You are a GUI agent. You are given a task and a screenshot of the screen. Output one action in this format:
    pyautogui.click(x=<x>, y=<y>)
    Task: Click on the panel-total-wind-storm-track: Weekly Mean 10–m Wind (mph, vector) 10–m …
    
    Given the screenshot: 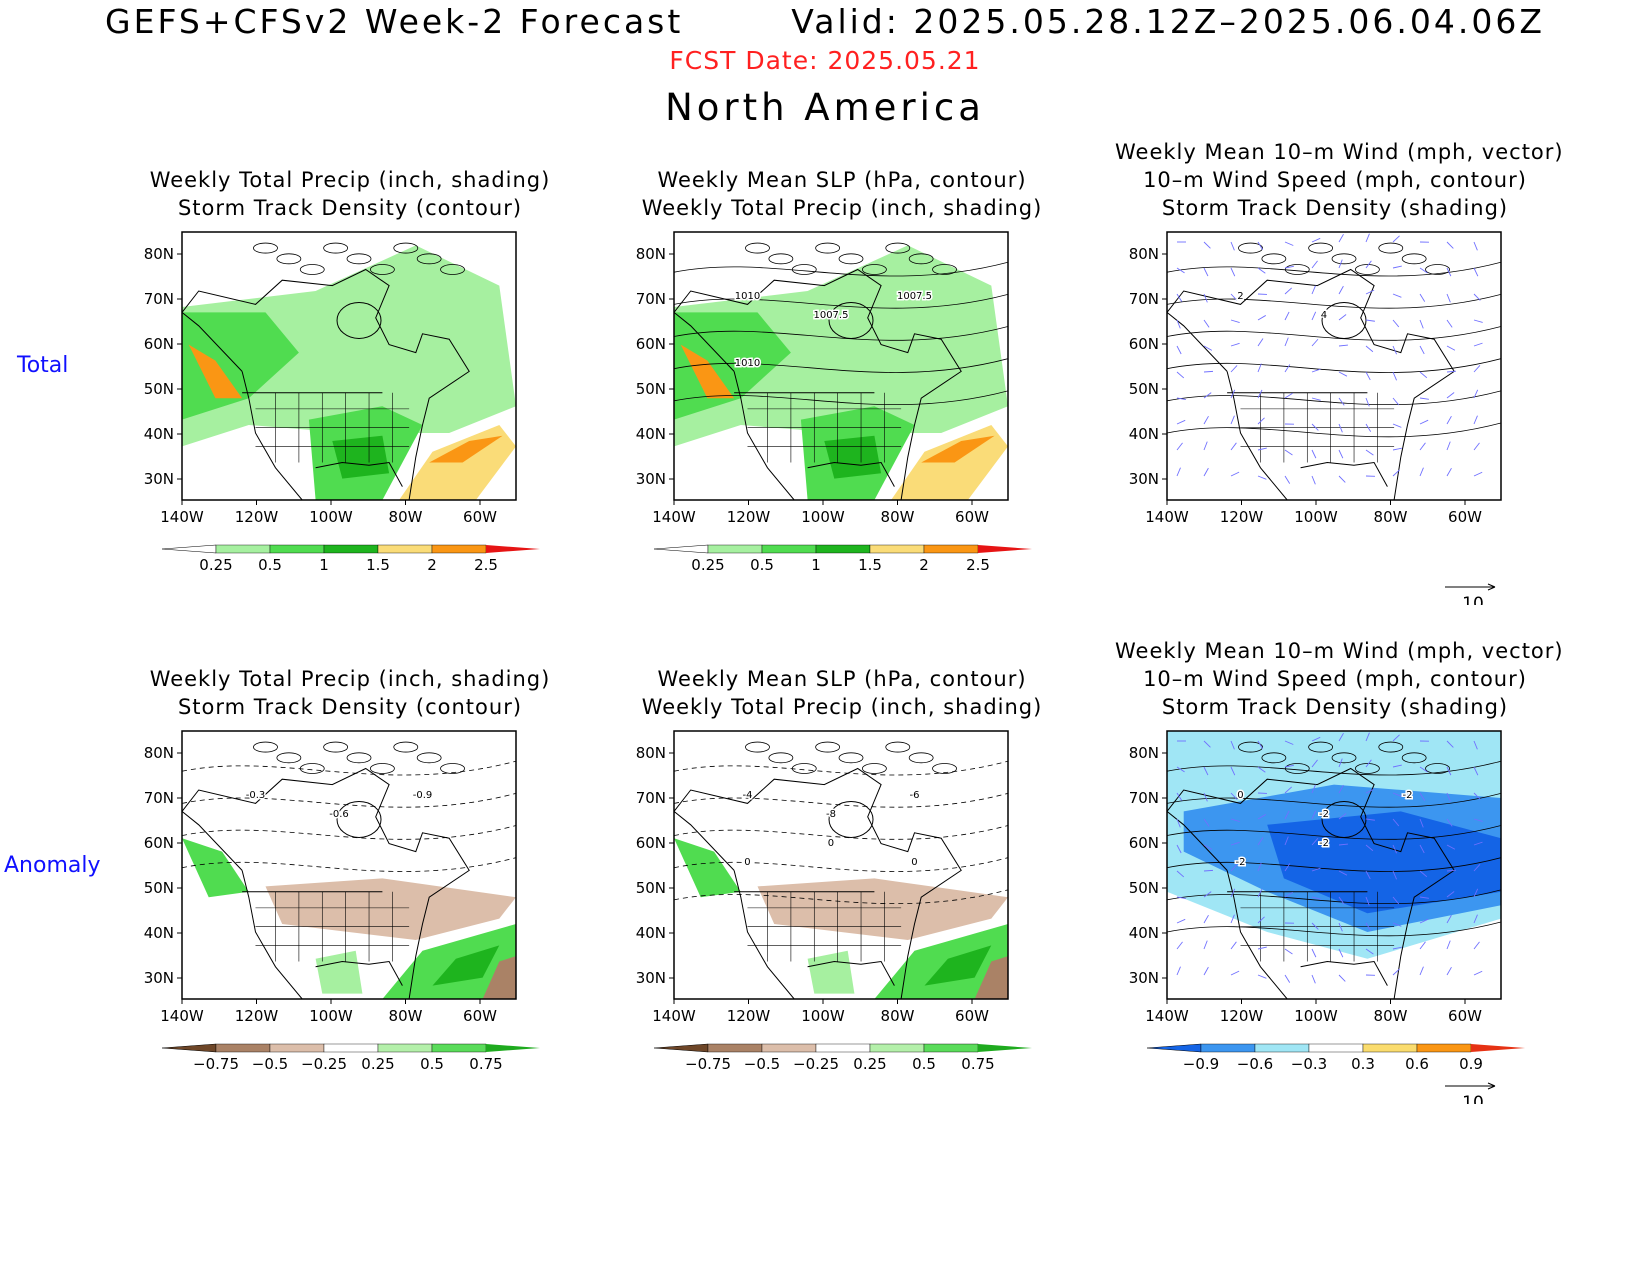 What is the action you would take?
    pyautogui.click(x=1339, y=397)
    